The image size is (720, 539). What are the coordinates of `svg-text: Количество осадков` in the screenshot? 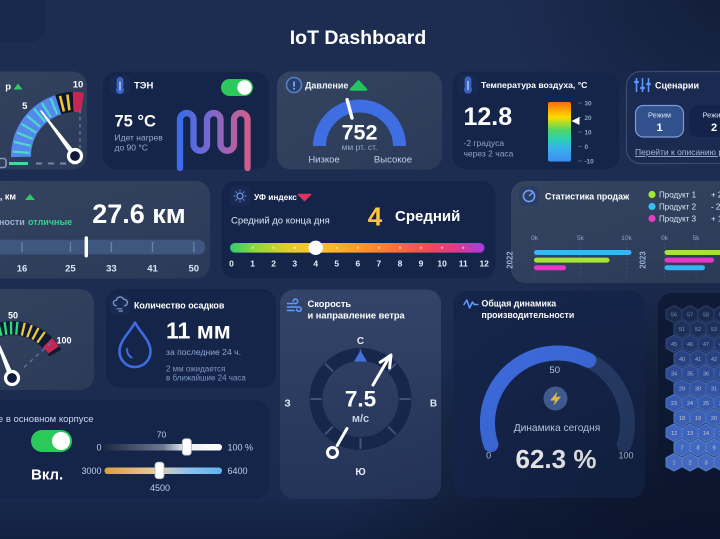 It's located at (179, 306).